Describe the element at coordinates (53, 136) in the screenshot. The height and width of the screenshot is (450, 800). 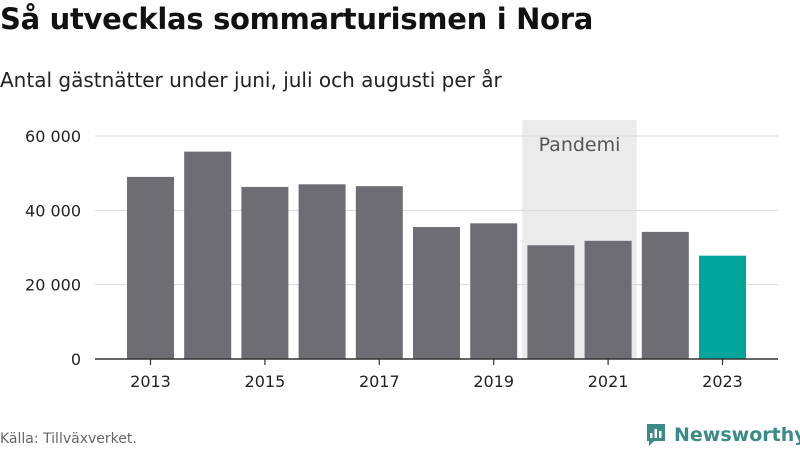
I see `y-tick-label: 60 000` at that location.